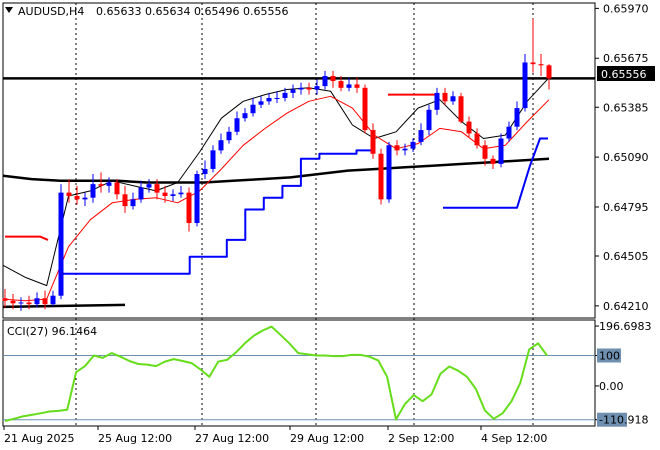  I want to click on cci-tick-label: 100, so click(609, 355).